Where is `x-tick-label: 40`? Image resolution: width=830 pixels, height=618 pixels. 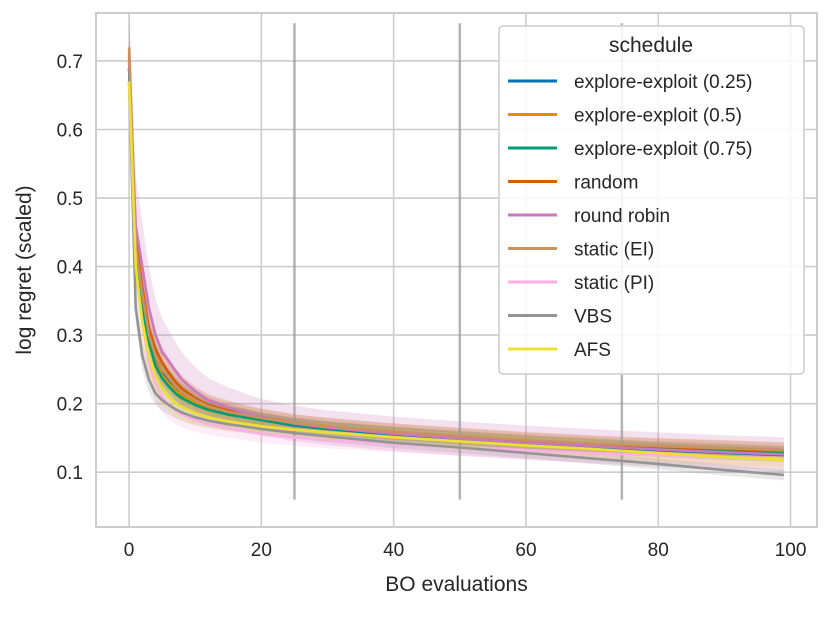
x-tick-label: 40 is located at coordinates (393, 550).